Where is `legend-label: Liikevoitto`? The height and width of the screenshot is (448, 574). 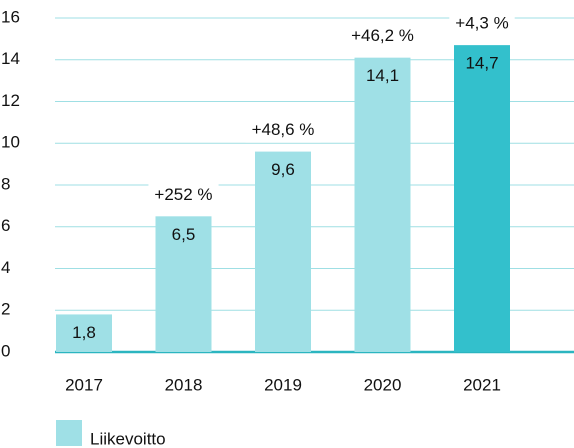 legend-label: Liikevoitto is located at coordinates (128, 438).